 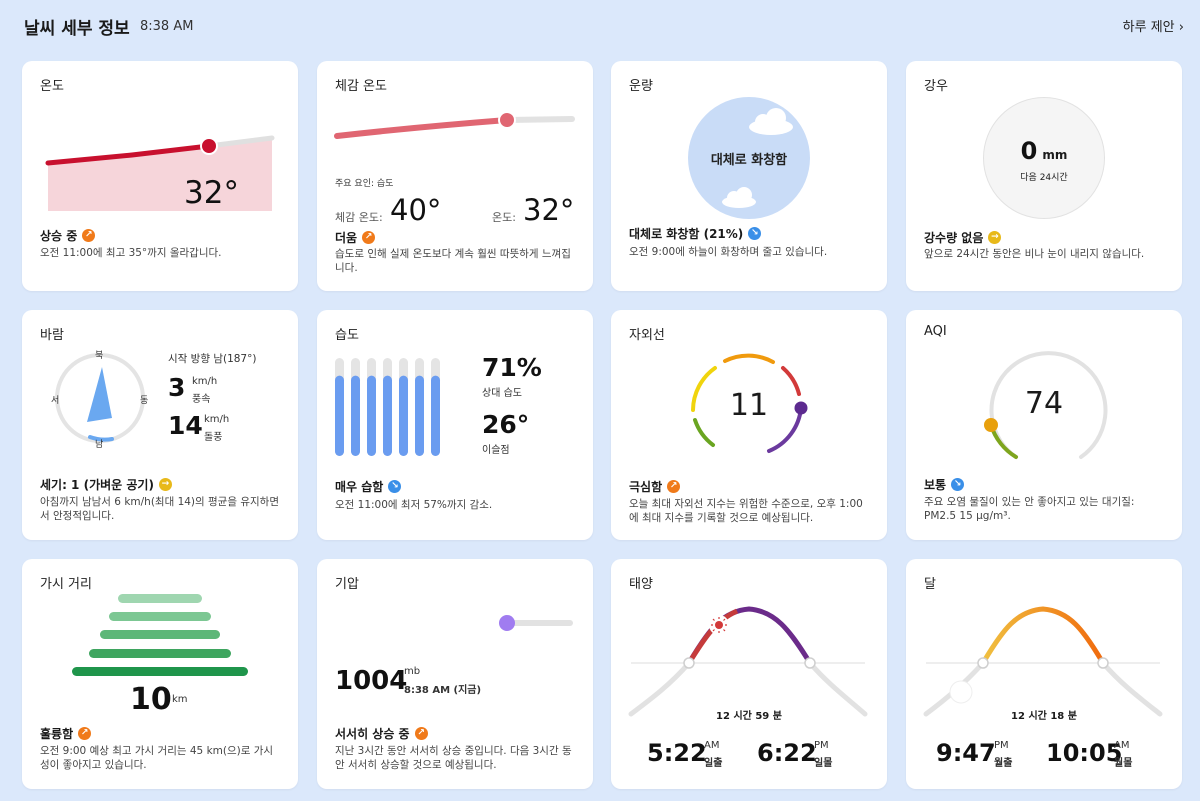 I want to click on temperature-value: 32°, so click(x=211, y=193).